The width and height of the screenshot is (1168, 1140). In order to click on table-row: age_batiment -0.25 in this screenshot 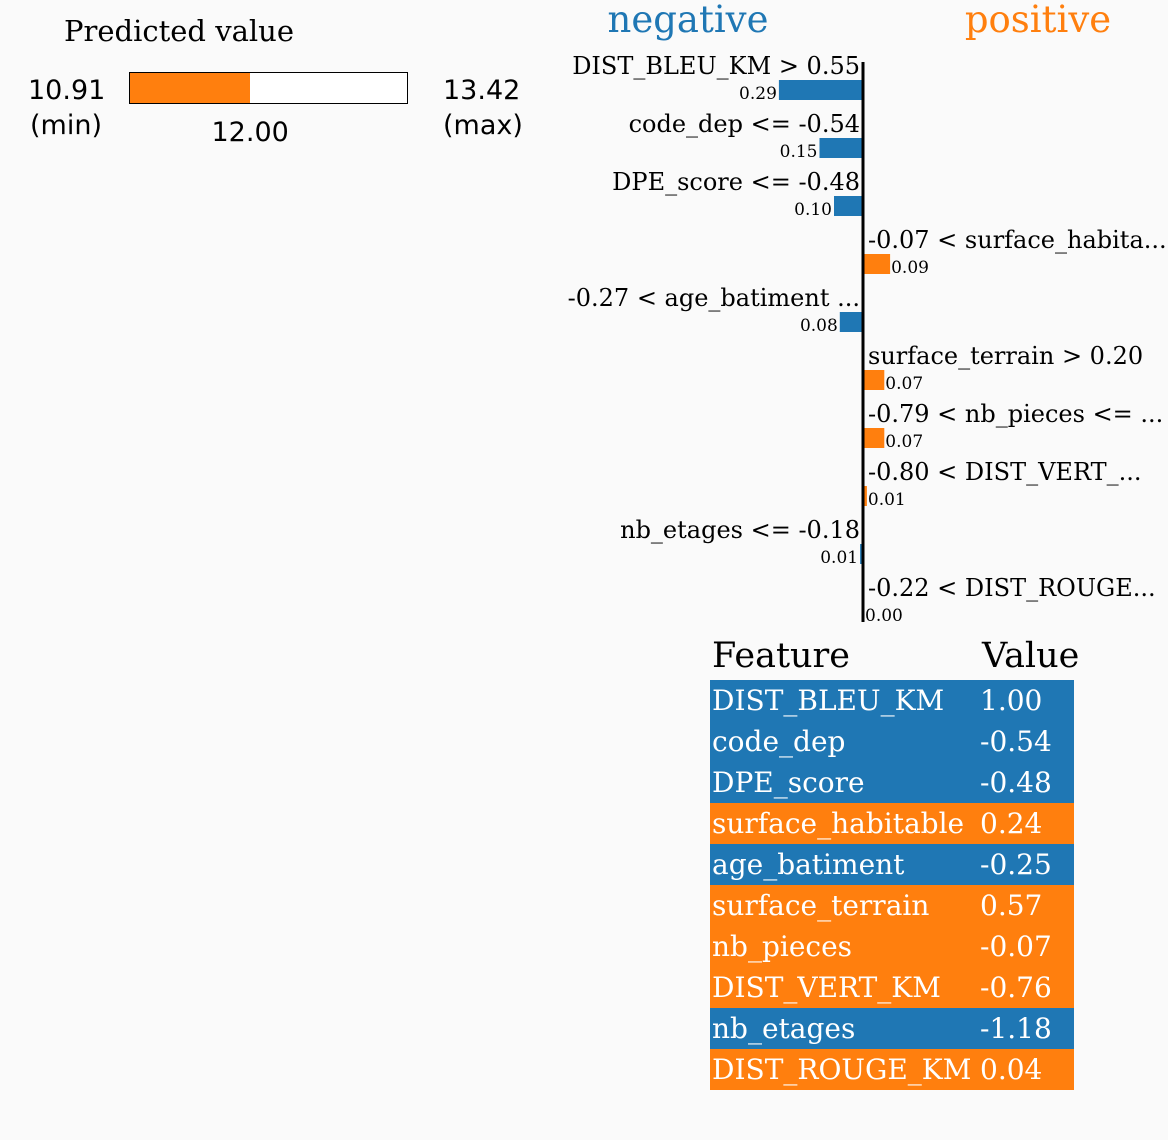, I will do `click(892, 864)`.